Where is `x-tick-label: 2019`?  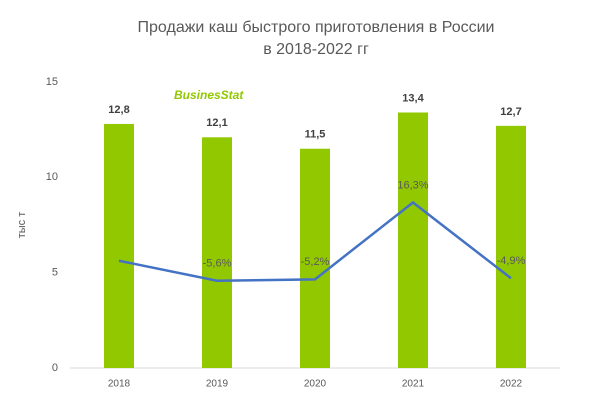
x-tick-label: 2019 is located at coordinates (217, 384).